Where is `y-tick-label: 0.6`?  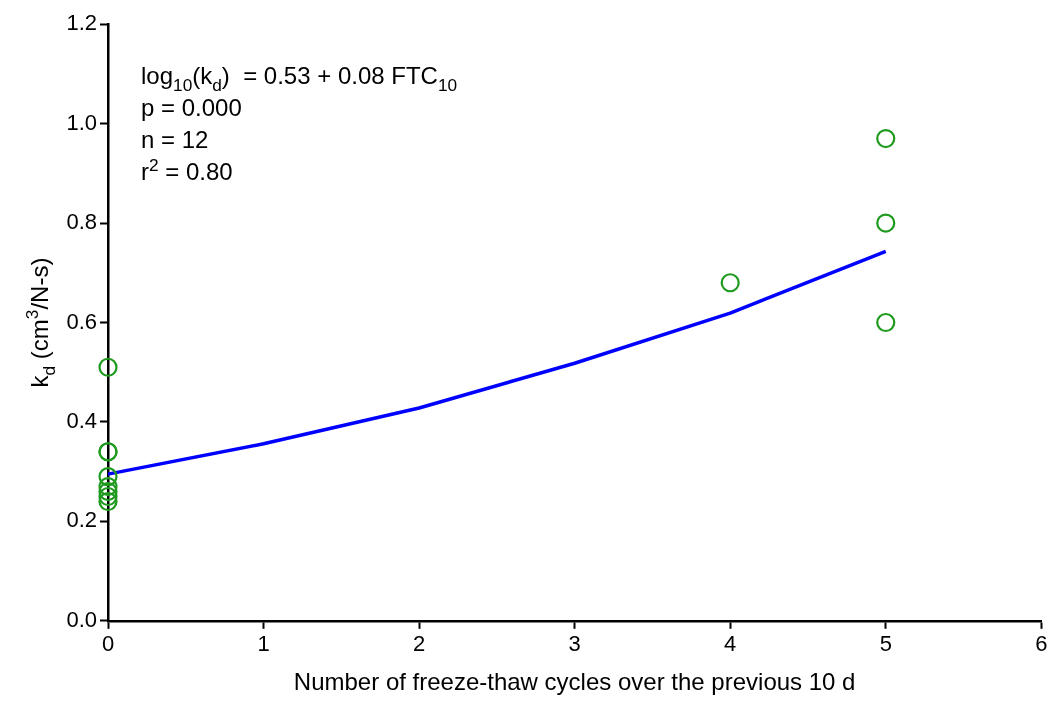 y-tick-label: 0.6 is located at coordinates (81, 321).